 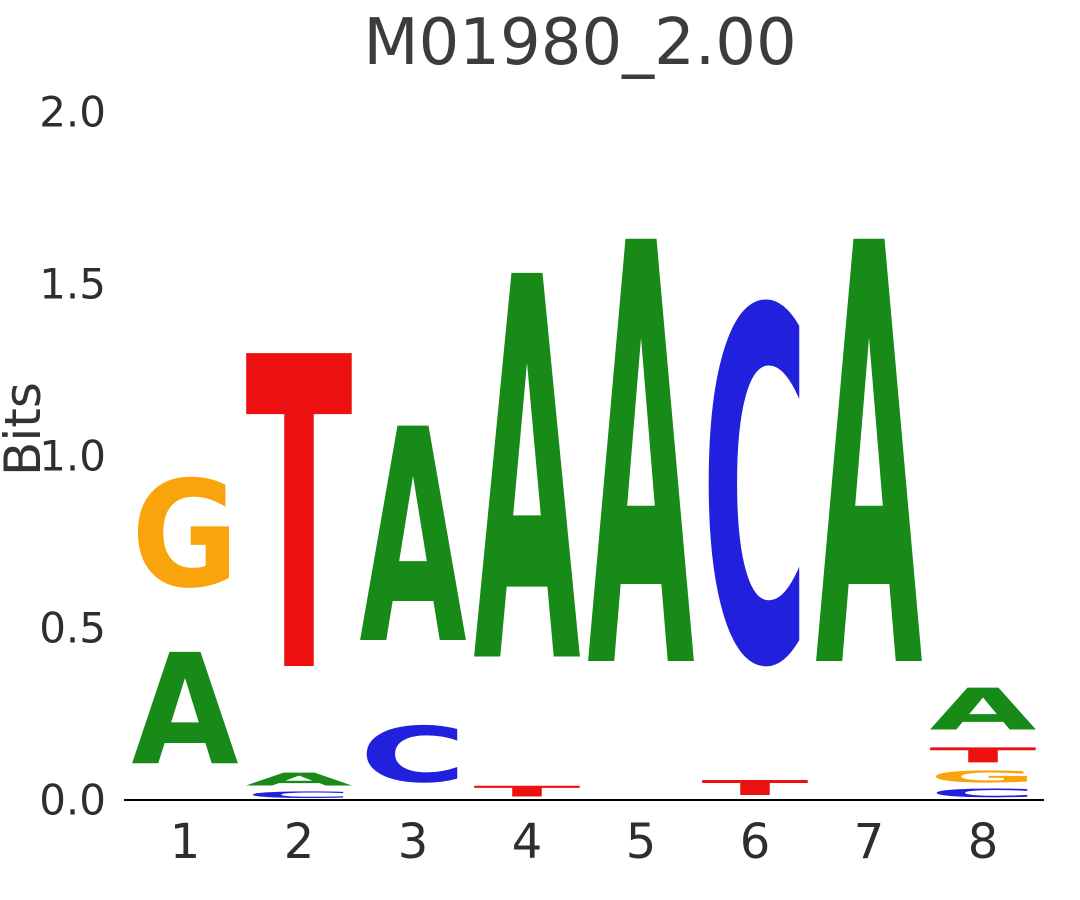 What do you see at coordinates (72, 800) in the screenshot?
I see `y-tick-label: 0.0` at bounding box center [72, 800].